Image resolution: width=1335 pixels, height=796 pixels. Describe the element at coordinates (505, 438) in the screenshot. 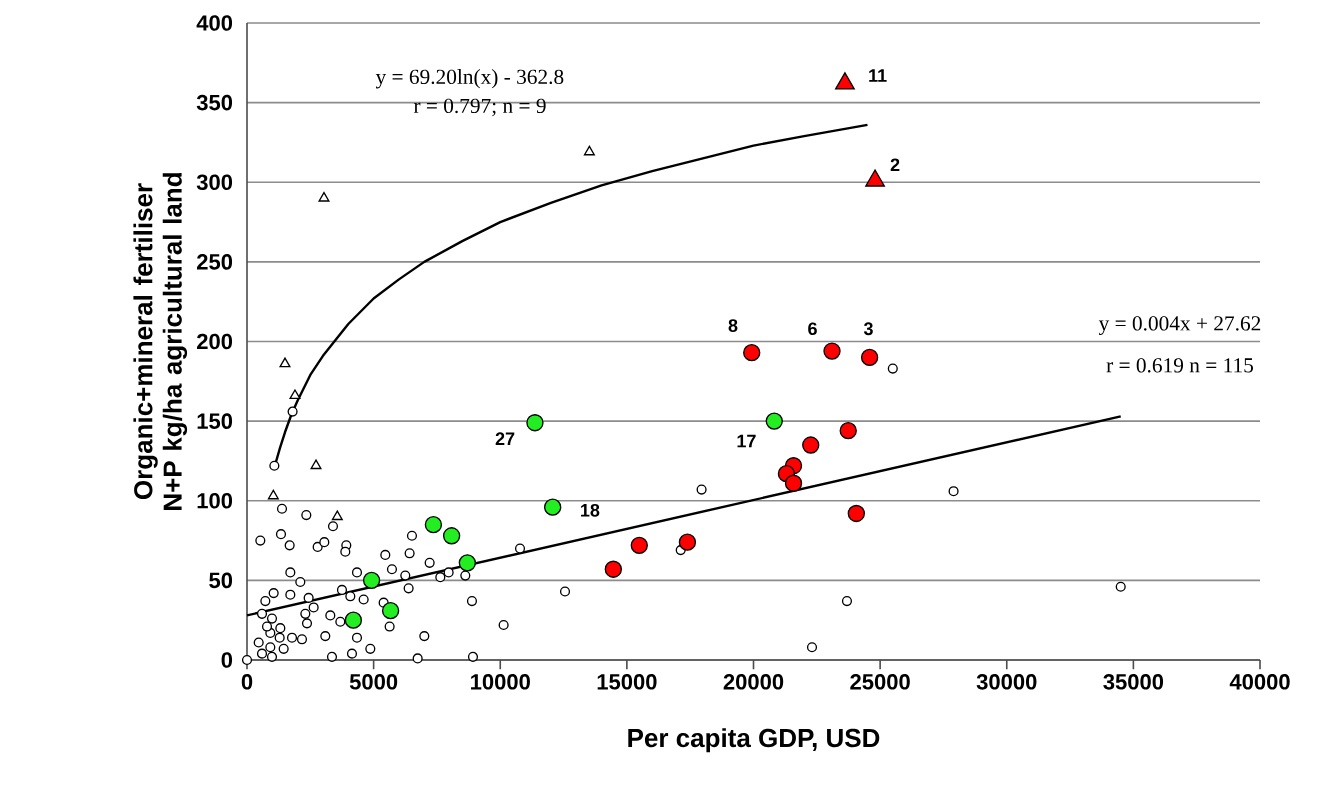

I see `annotation: 27` at that location.